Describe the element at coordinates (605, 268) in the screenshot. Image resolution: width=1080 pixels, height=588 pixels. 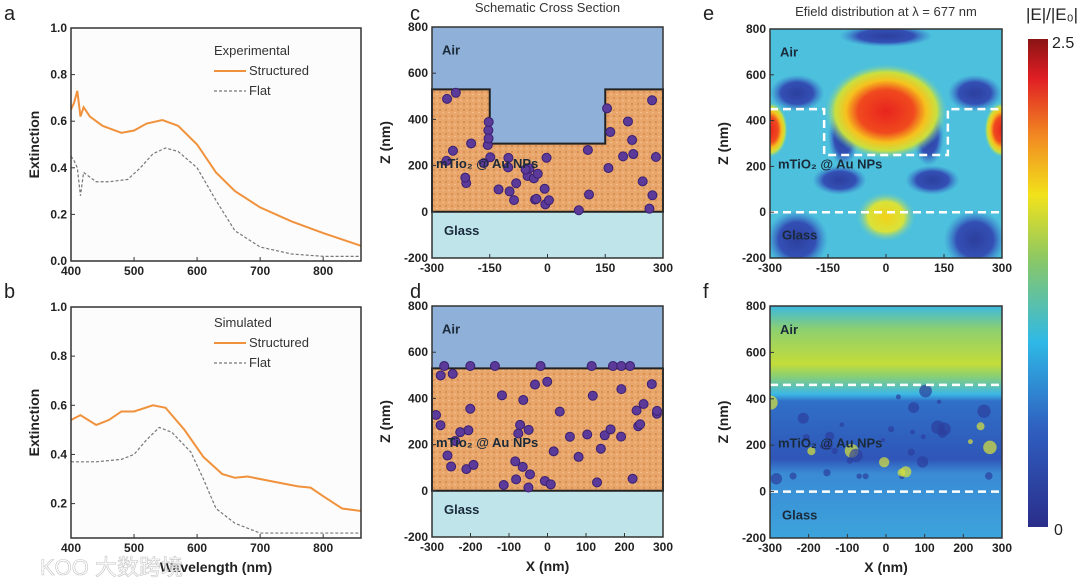
I see `x-tick-label: 150` at that location.